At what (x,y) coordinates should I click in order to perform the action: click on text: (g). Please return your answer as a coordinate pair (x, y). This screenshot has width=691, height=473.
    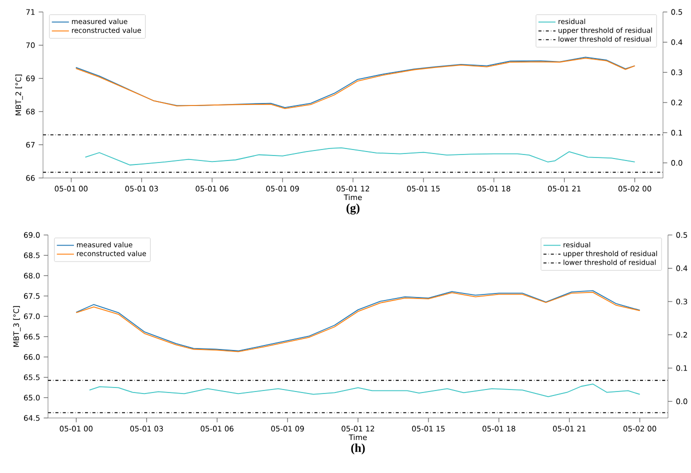
    Looking at the image, I should click on (353, 209).